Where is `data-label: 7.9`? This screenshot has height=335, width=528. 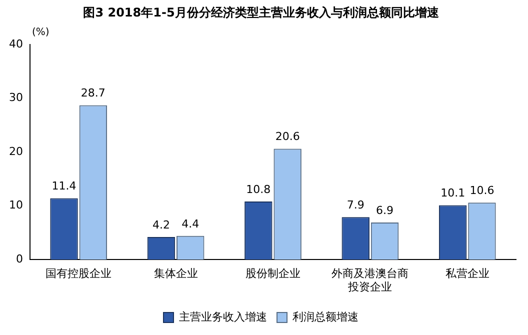
data-label: 7.9 is located at coordinates (355, 205).